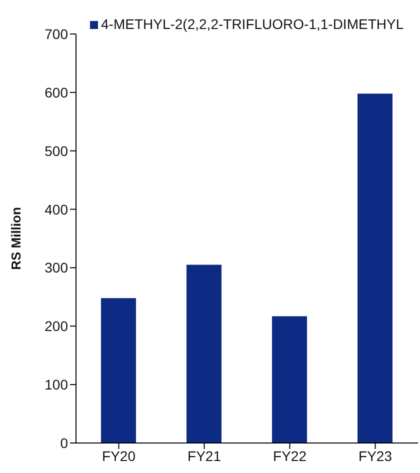 This screenshot has height=473, width=420. What do you see at coordinates (56, 34) in the screenshot?
I see `y-tick-label: 700` at bounding box center [56, 34].